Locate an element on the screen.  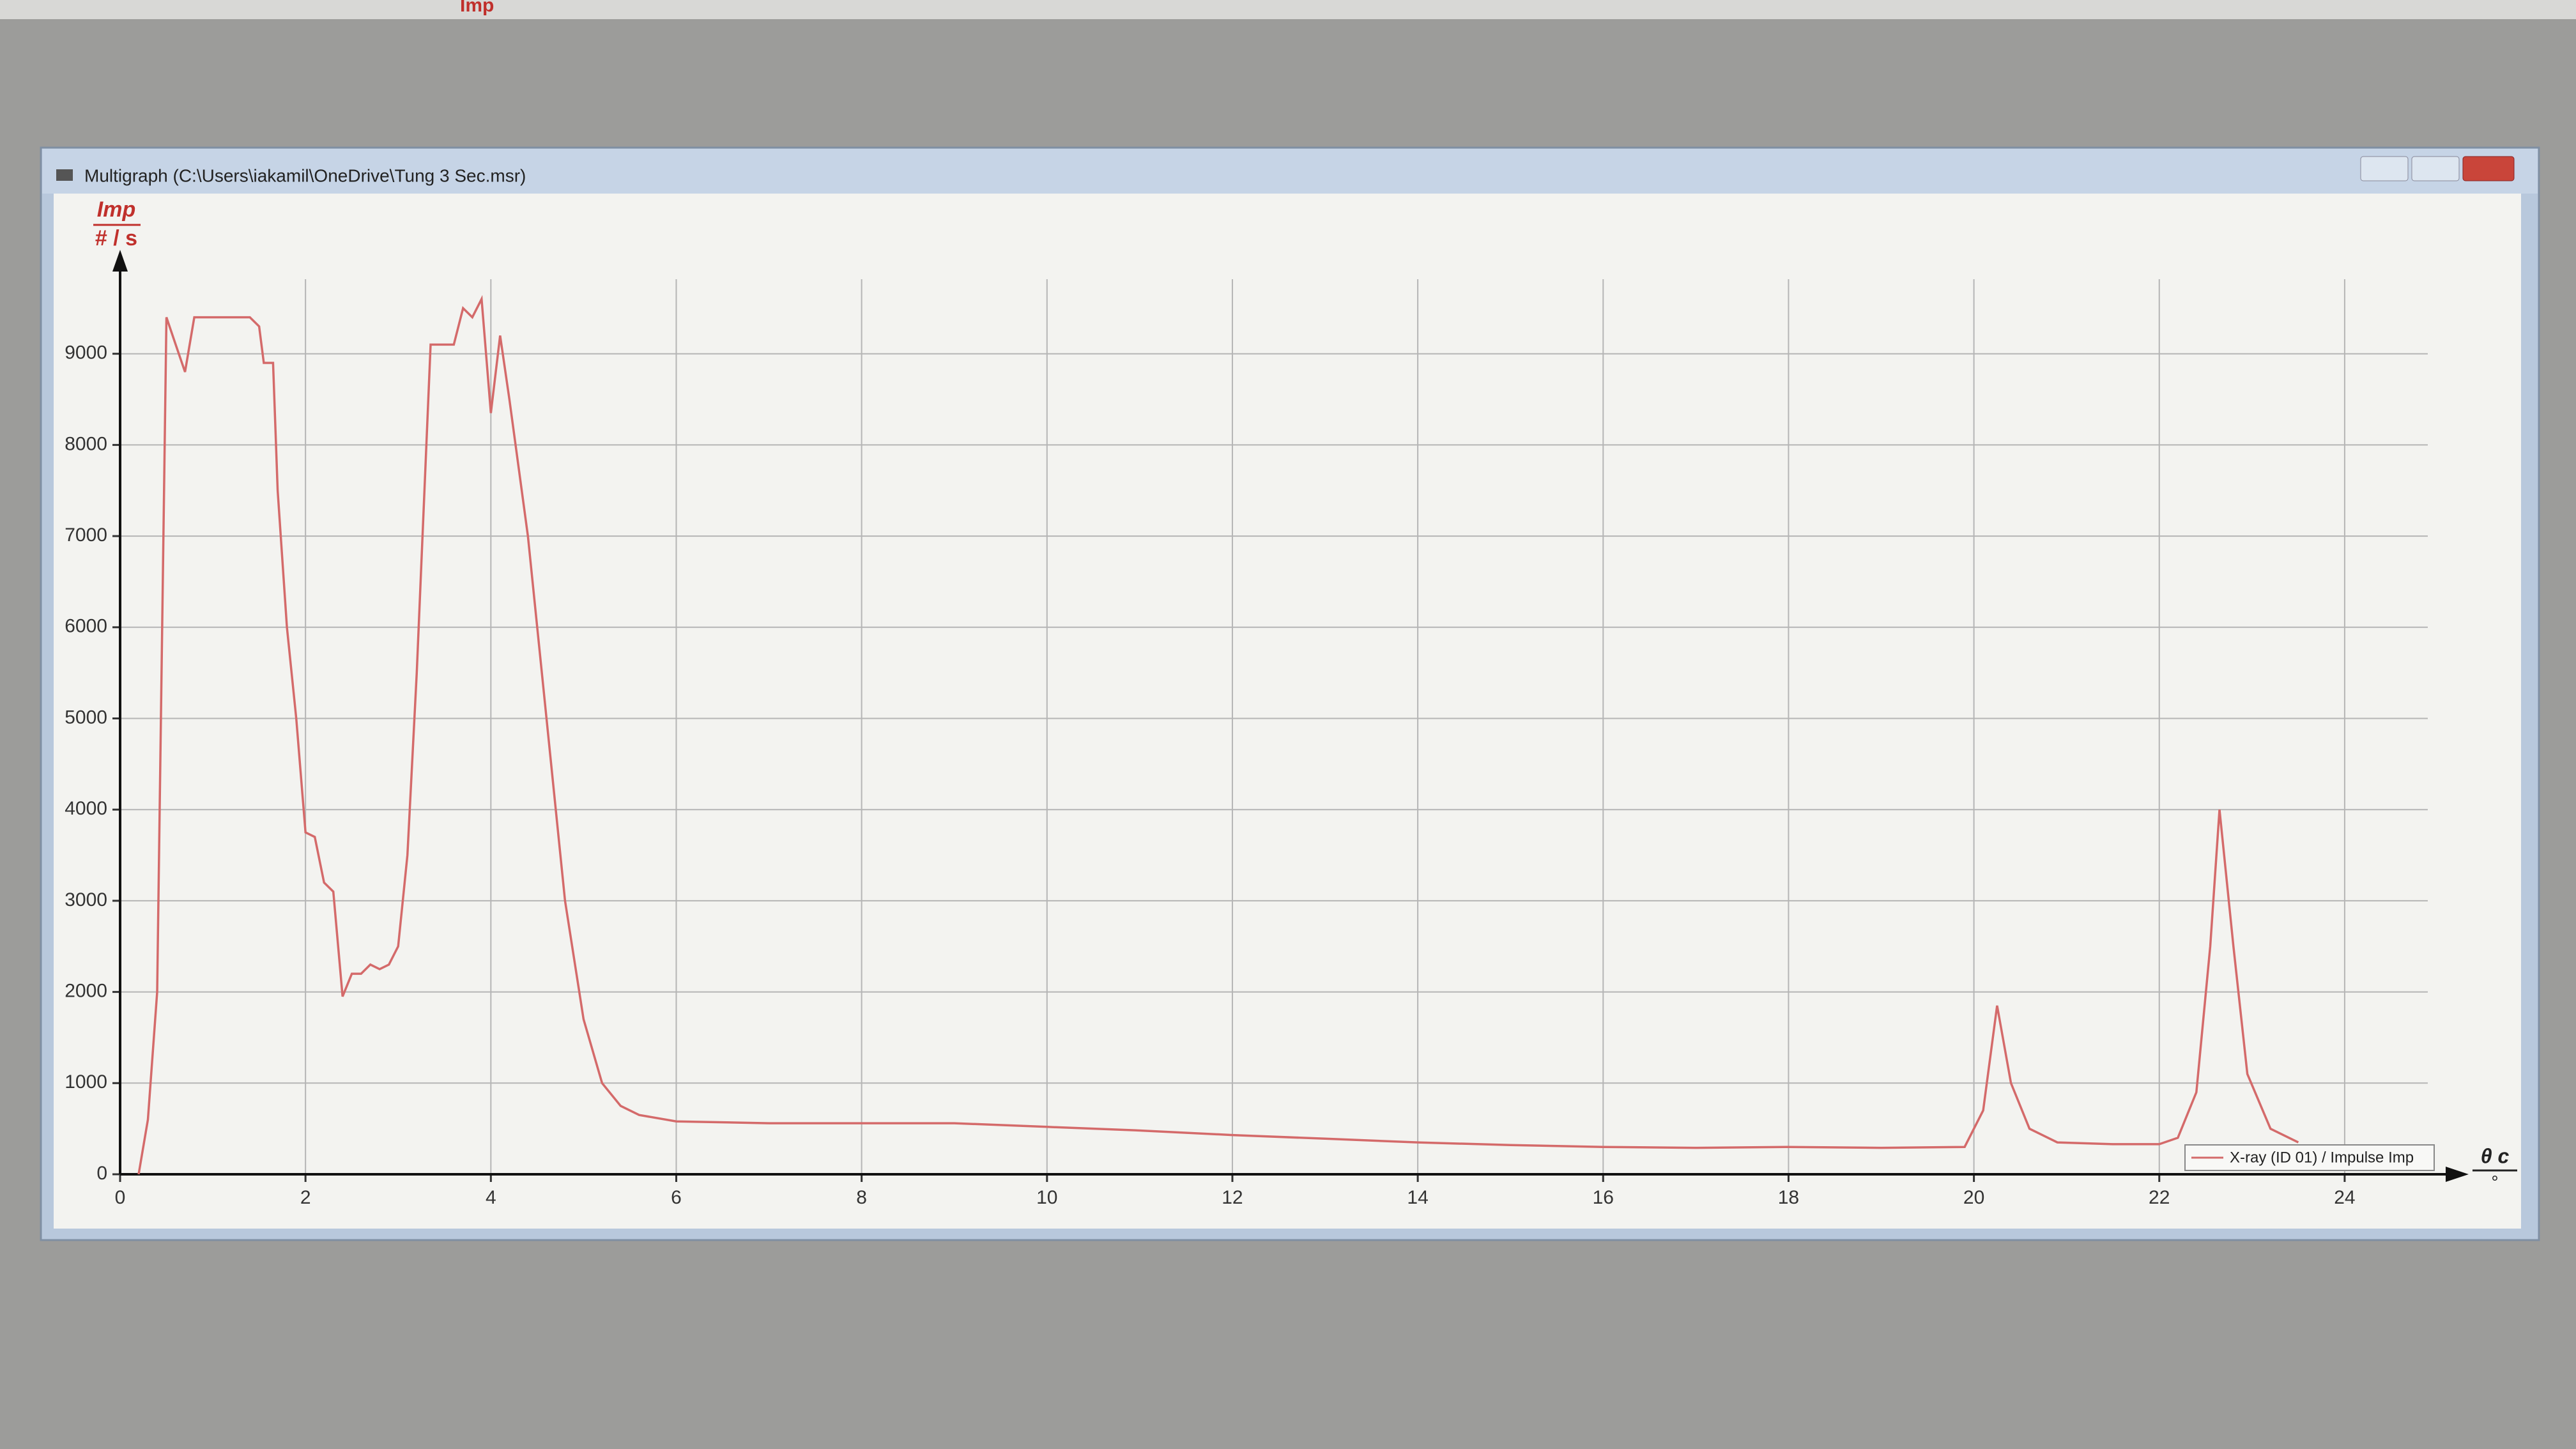
y-tick-label: 7000 is located at coordinates (86, 535).